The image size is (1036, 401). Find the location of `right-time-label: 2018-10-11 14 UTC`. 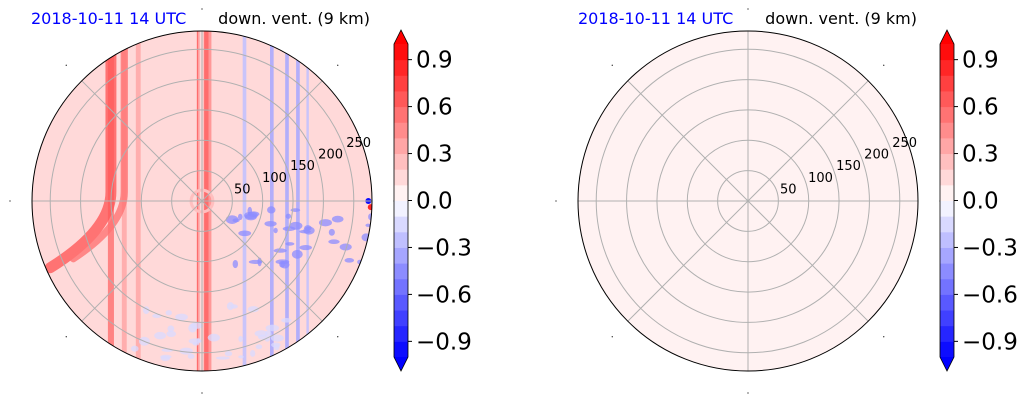

right-time-label: 2018-10-11 14 UTC is located at coordinates (655, 18).